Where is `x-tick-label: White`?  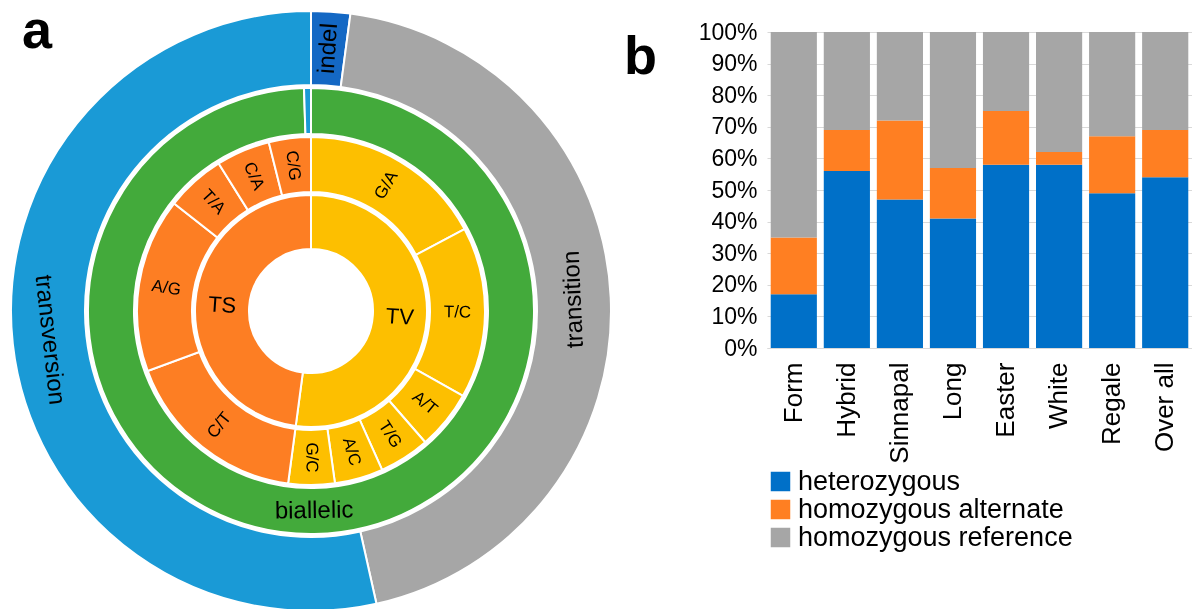
x-tick-label: White is located at coordinates (1058, 395).